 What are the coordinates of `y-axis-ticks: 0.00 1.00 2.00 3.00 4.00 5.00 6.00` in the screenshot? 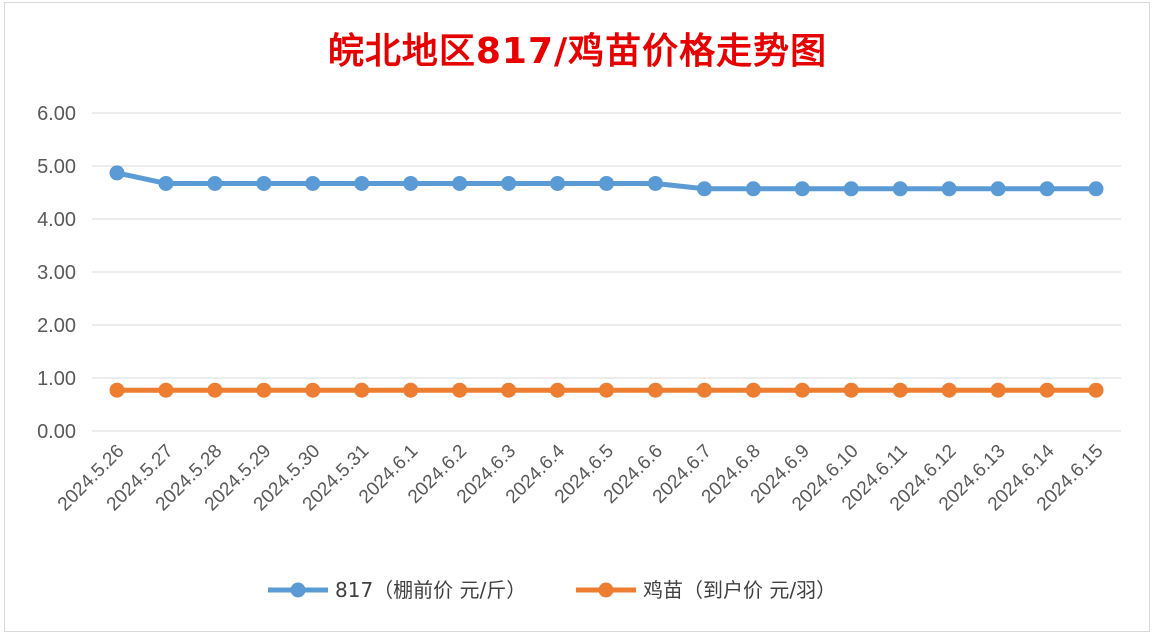 It's located at (56, 273).